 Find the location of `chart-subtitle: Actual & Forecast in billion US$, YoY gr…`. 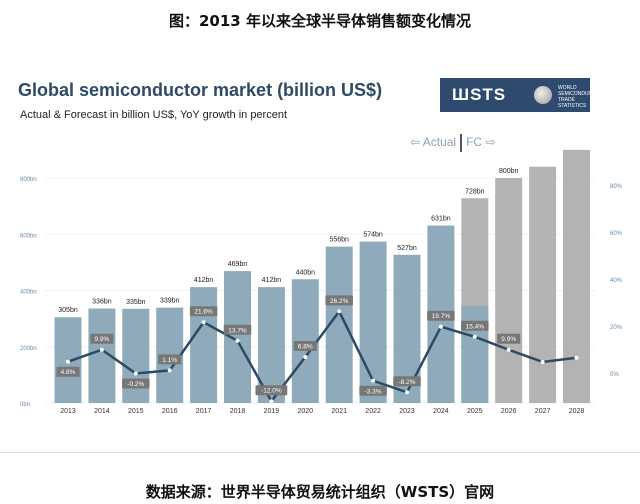

chart-subtitle: Actual & Forecast in billion US$, YoY gr… is located at coordinates (154, 115).